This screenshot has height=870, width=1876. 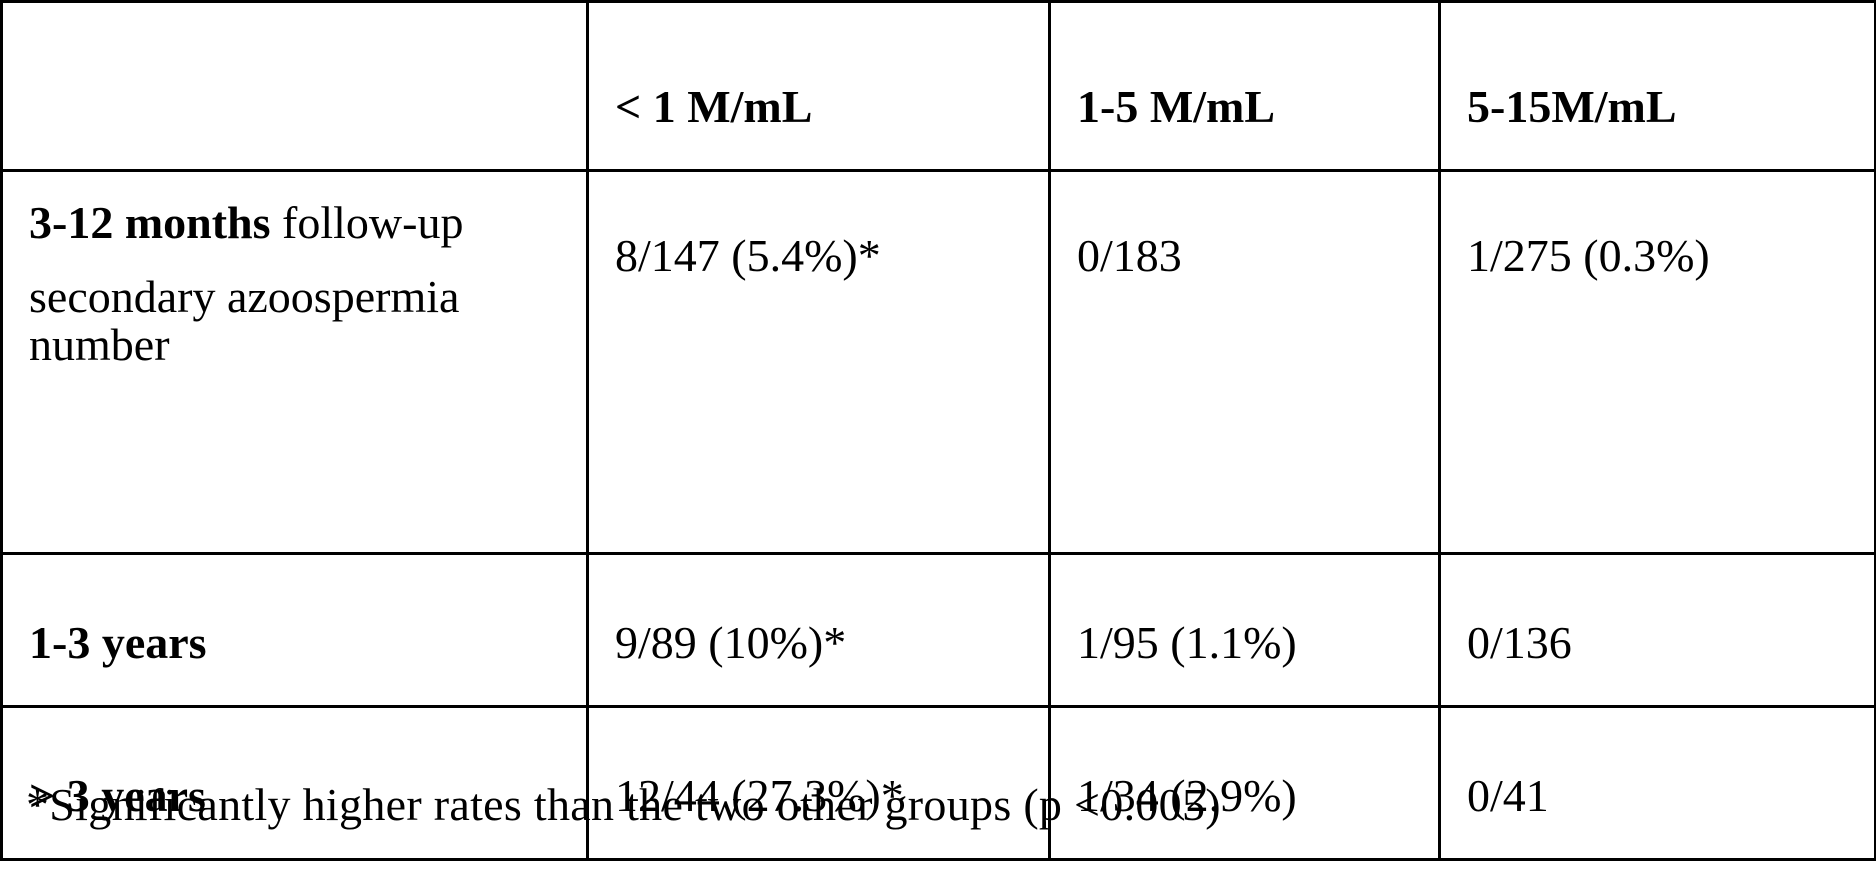 What do you see at coordinates (1244, 86) in the screenshot?
I see `column-header: 1-5 M/mL` at bounding box center [1244, 86].